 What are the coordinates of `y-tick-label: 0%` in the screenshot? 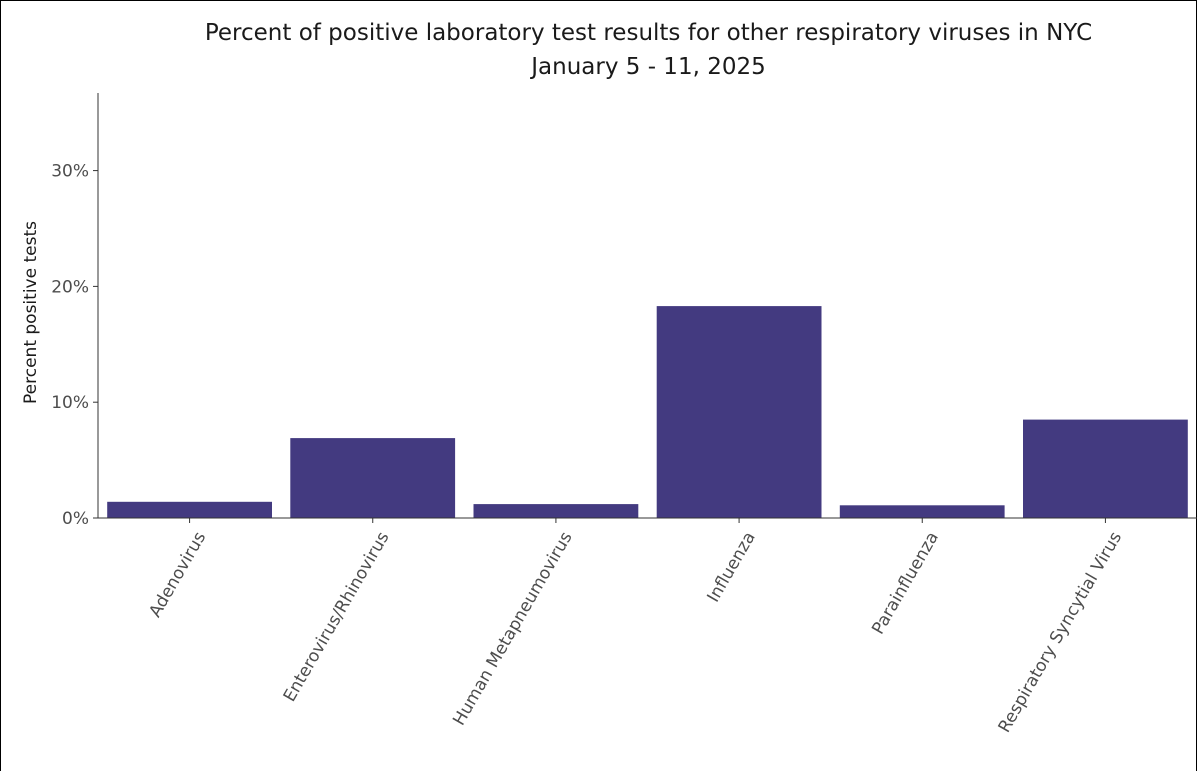 It's located at (75, 519).